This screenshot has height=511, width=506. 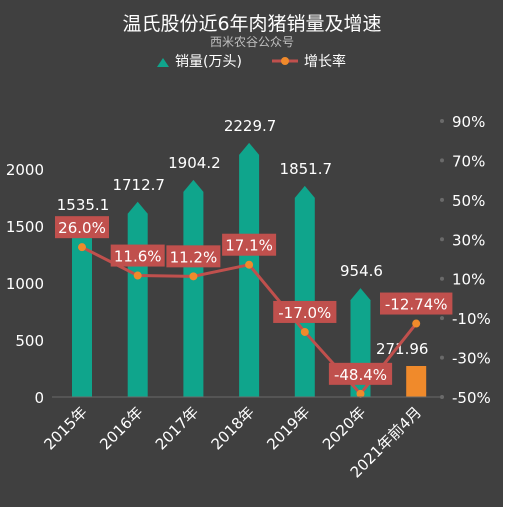 I want to click on y-right-tick-label: -10%, so click(x=471, y=319).